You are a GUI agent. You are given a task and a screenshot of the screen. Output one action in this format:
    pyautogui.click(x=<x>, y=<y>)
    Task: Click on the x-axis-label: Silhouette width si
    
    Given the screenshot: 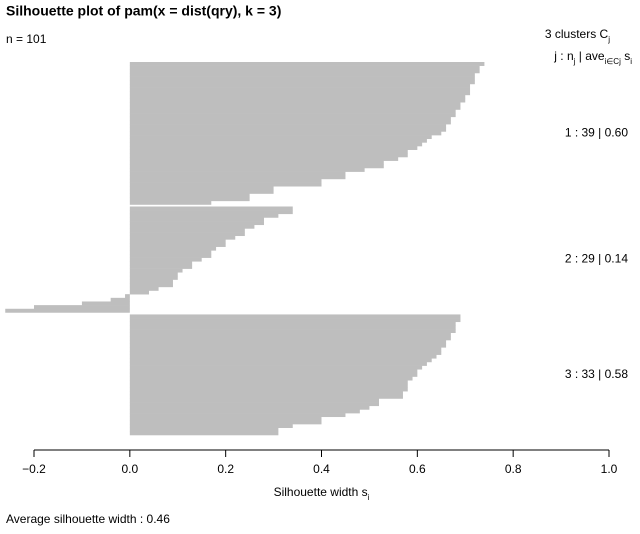 What is the action you would take?
    pyautogui.click(x=322, y=493)
    